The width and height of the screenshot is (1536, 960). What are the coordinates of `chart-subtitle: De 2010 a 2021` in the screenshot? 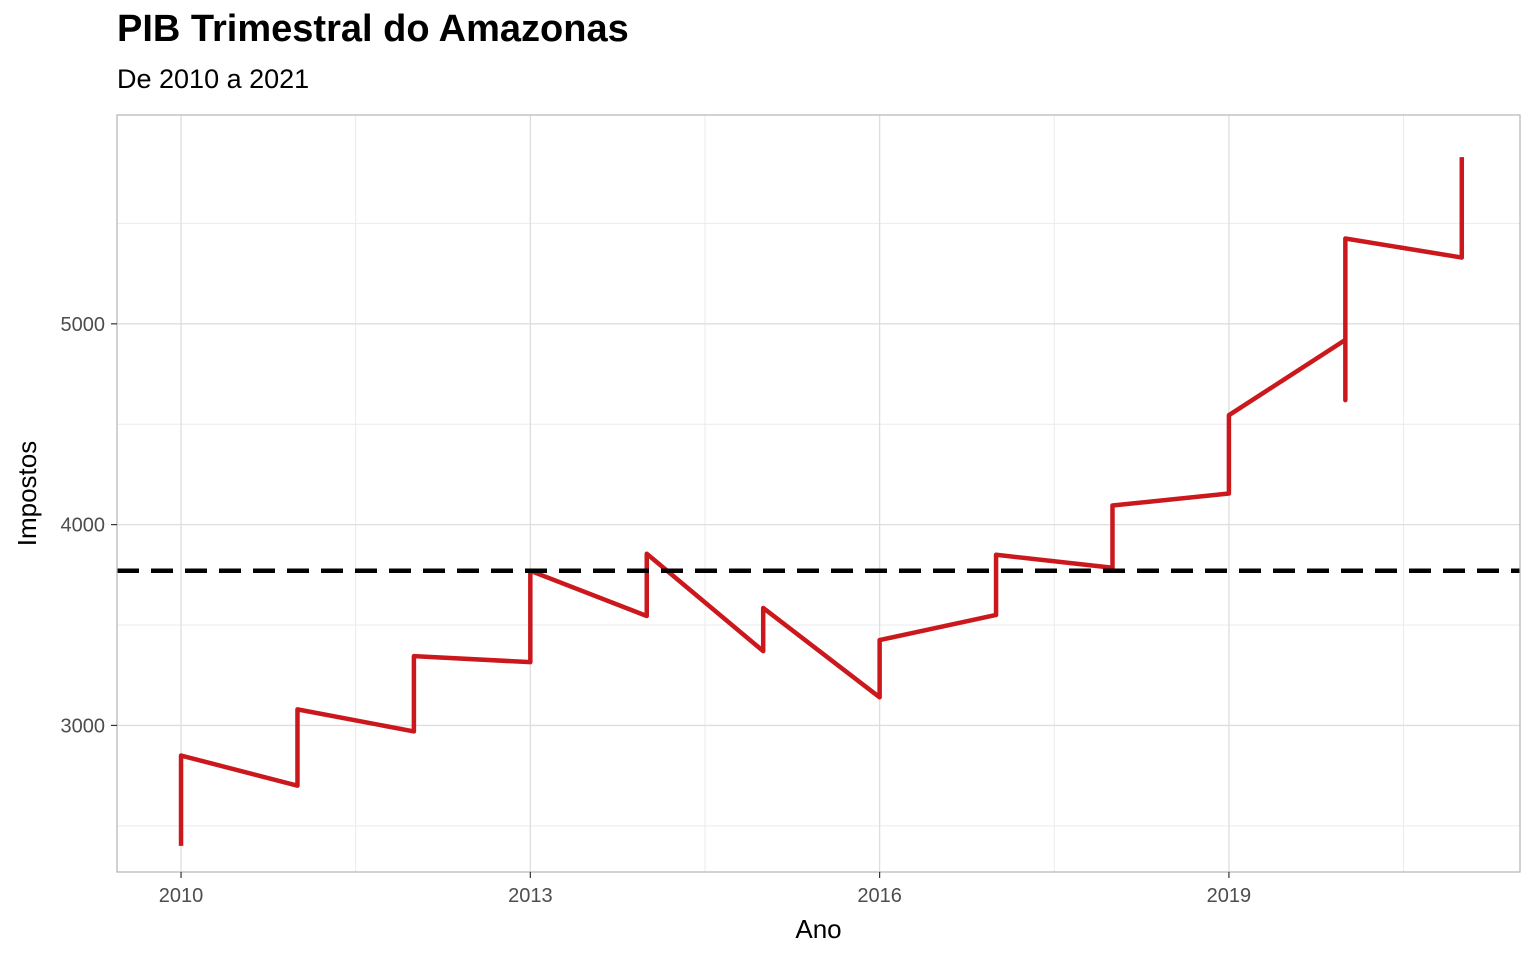 It's located at (213, 79).